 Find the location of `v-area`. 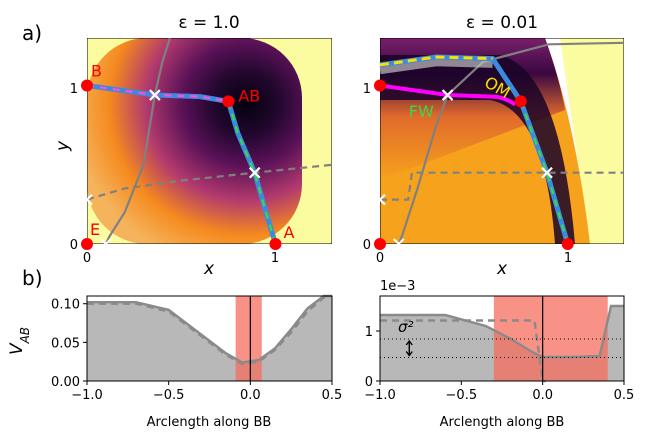

v-area is located at coordinates (209, 338).